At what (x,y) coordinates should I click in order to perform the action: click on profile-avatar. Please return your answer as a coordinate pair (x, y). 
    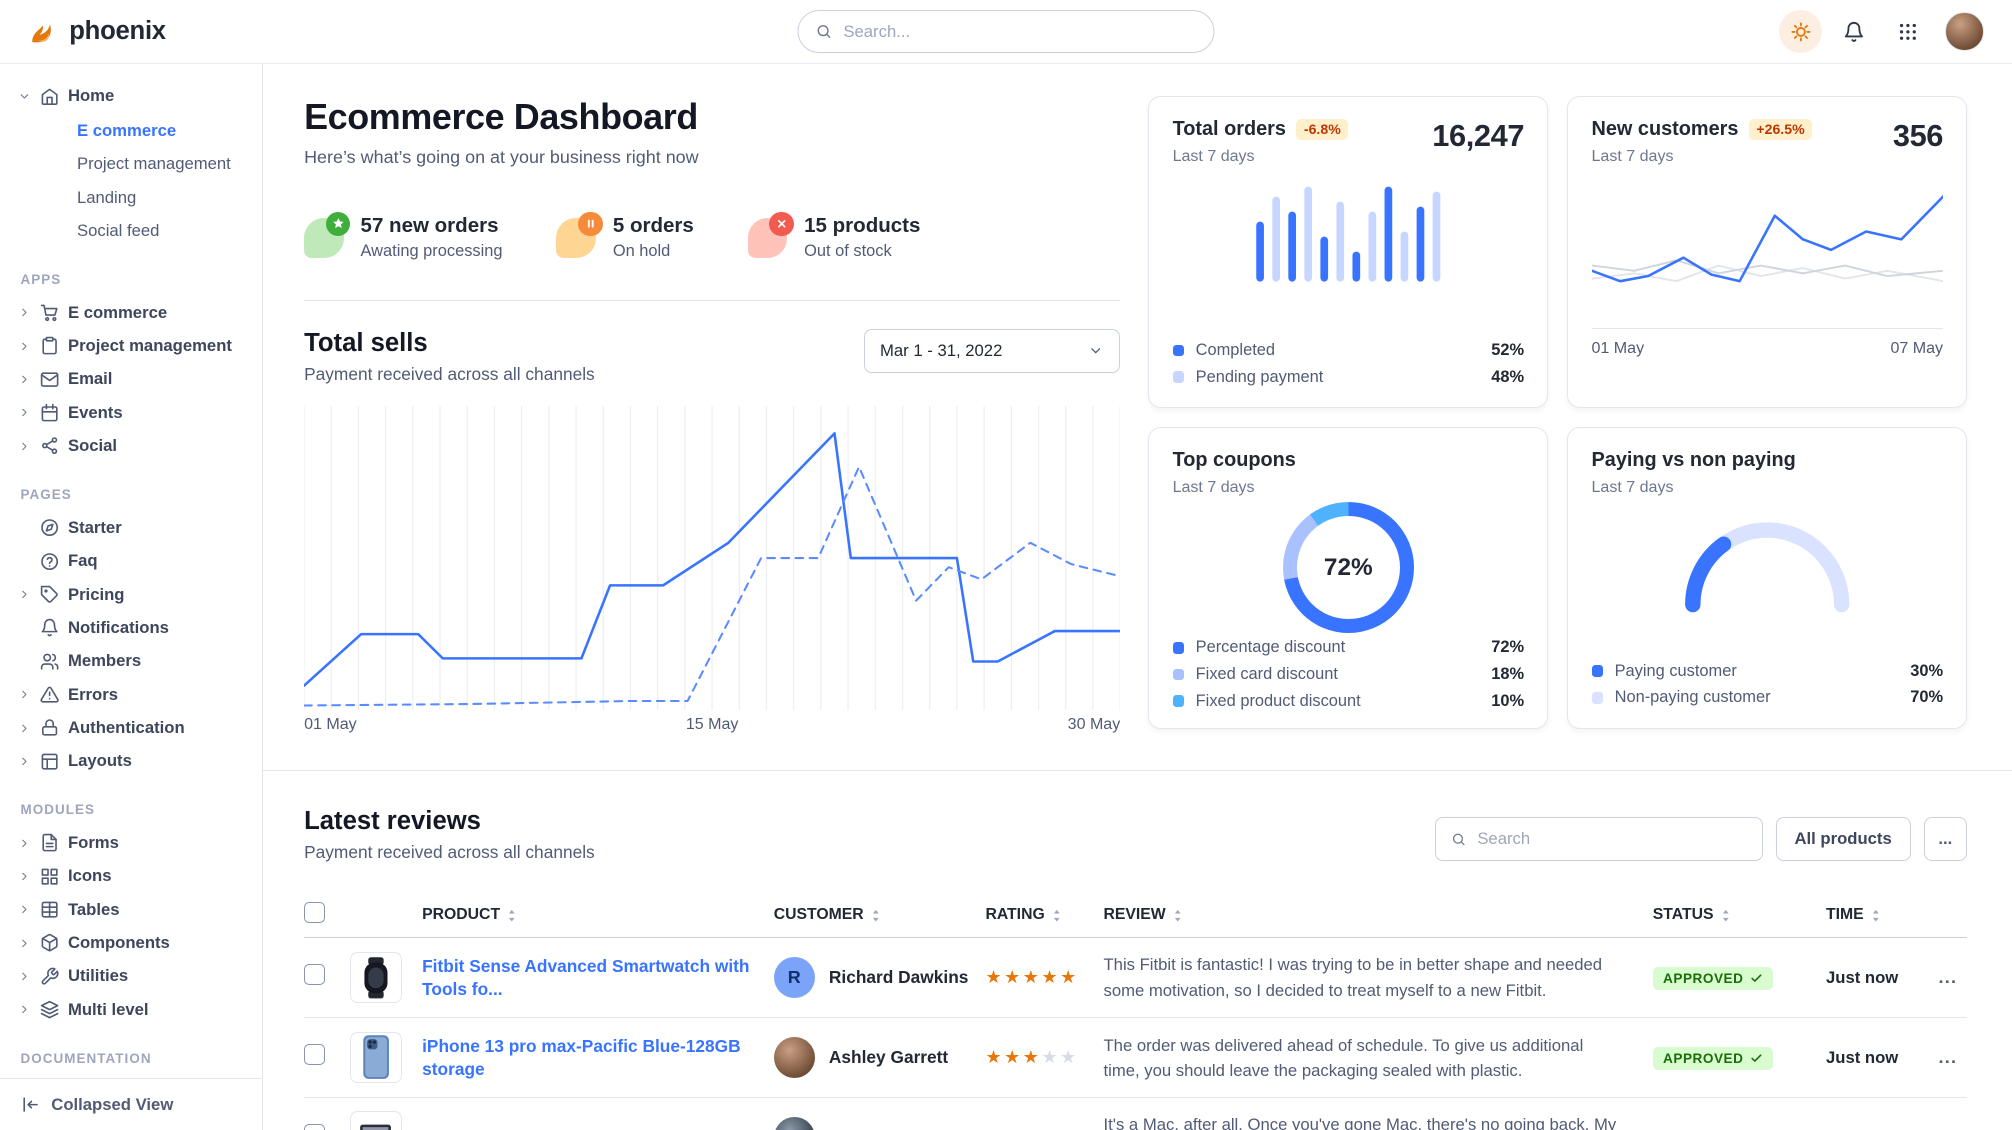
    Looking at the image, I should click on (1964, 31).